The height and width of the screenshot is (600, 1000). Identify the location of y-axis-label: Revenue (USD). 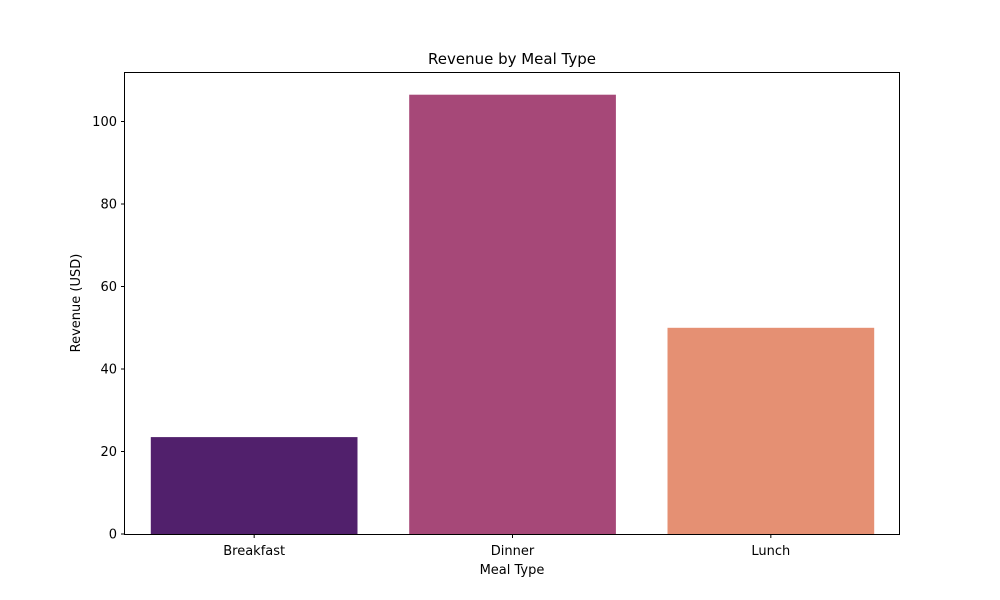
(76, 303).